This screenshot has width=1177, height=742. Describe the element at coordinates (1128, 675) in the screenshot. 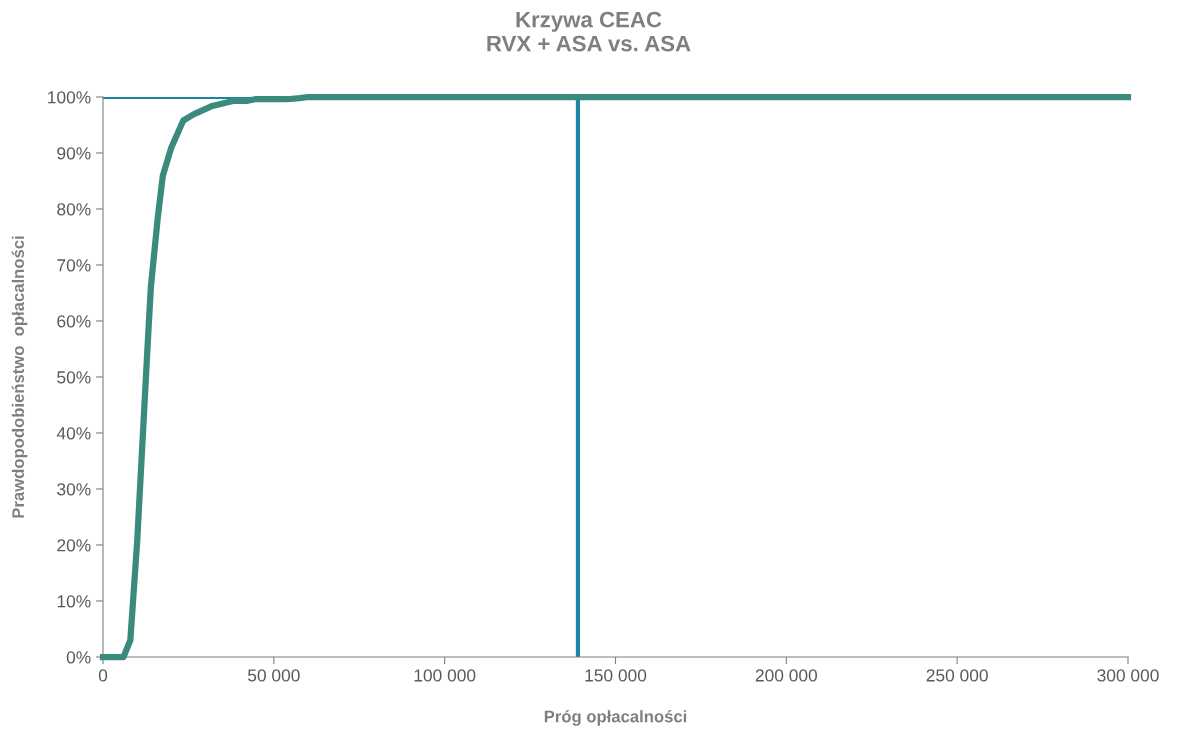

I see `x-tick-label: 300 000` at that location.